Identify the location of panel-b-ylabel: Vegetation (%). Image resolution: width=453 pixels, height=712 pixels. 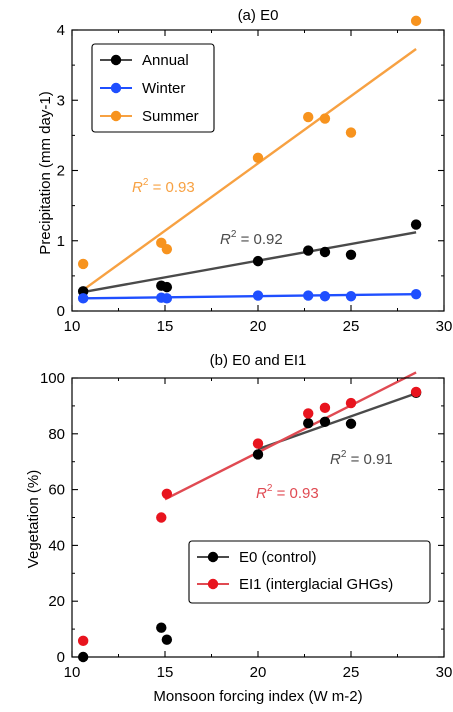
(33, 519).